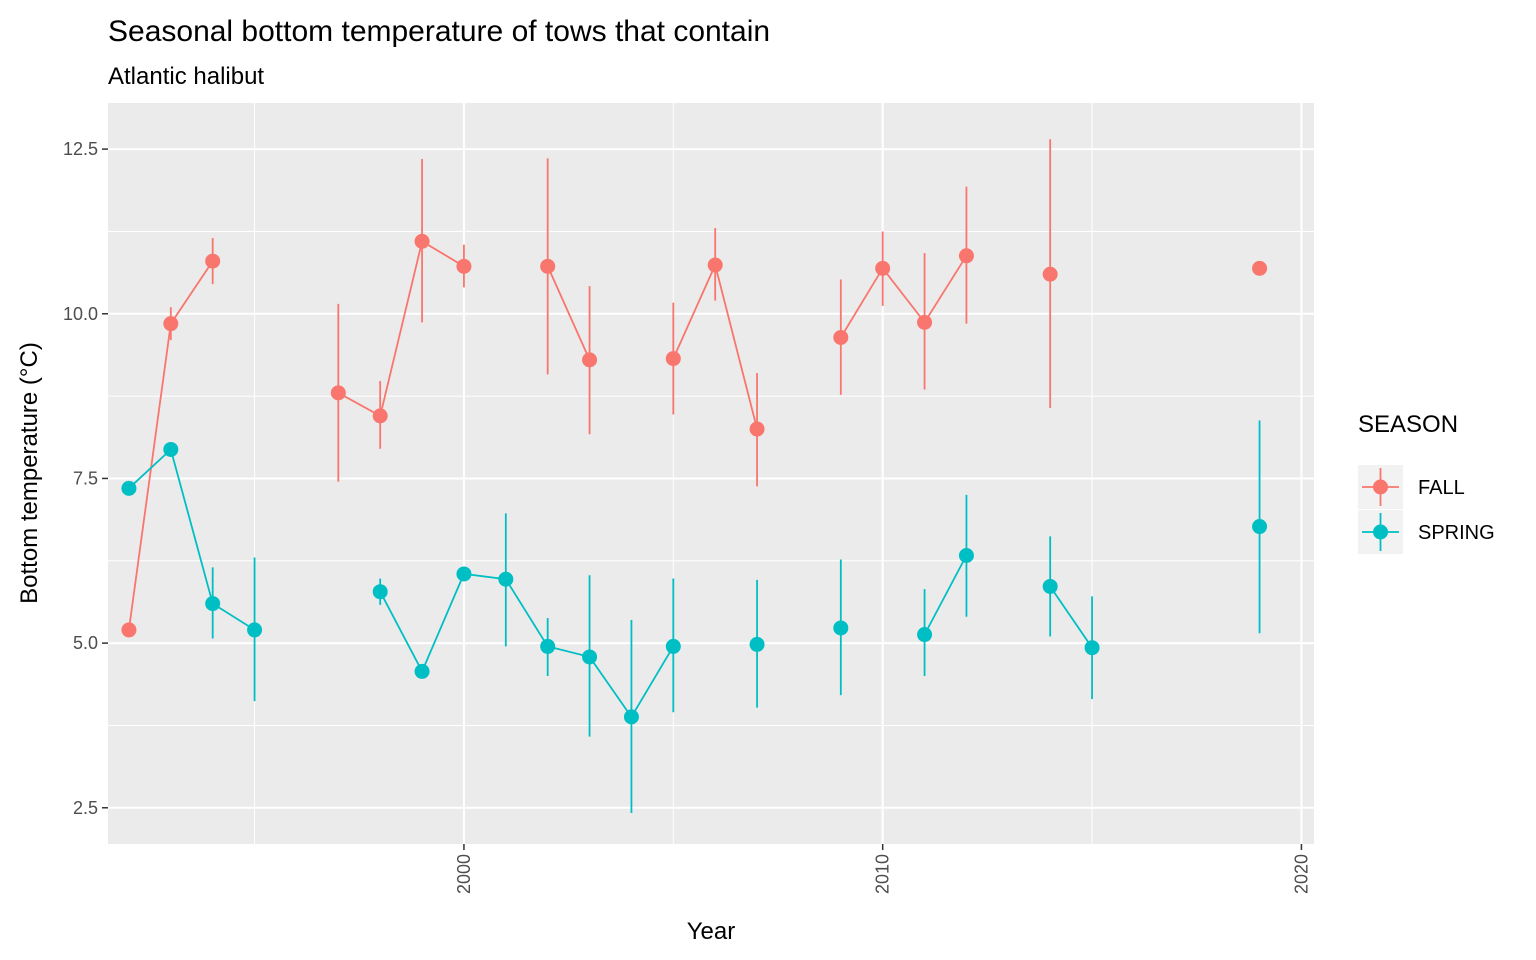 Image resolution: width=1536 pixels, height=960 pixels. I want to click on y-tick-label: 2.5, so click(85, 808).